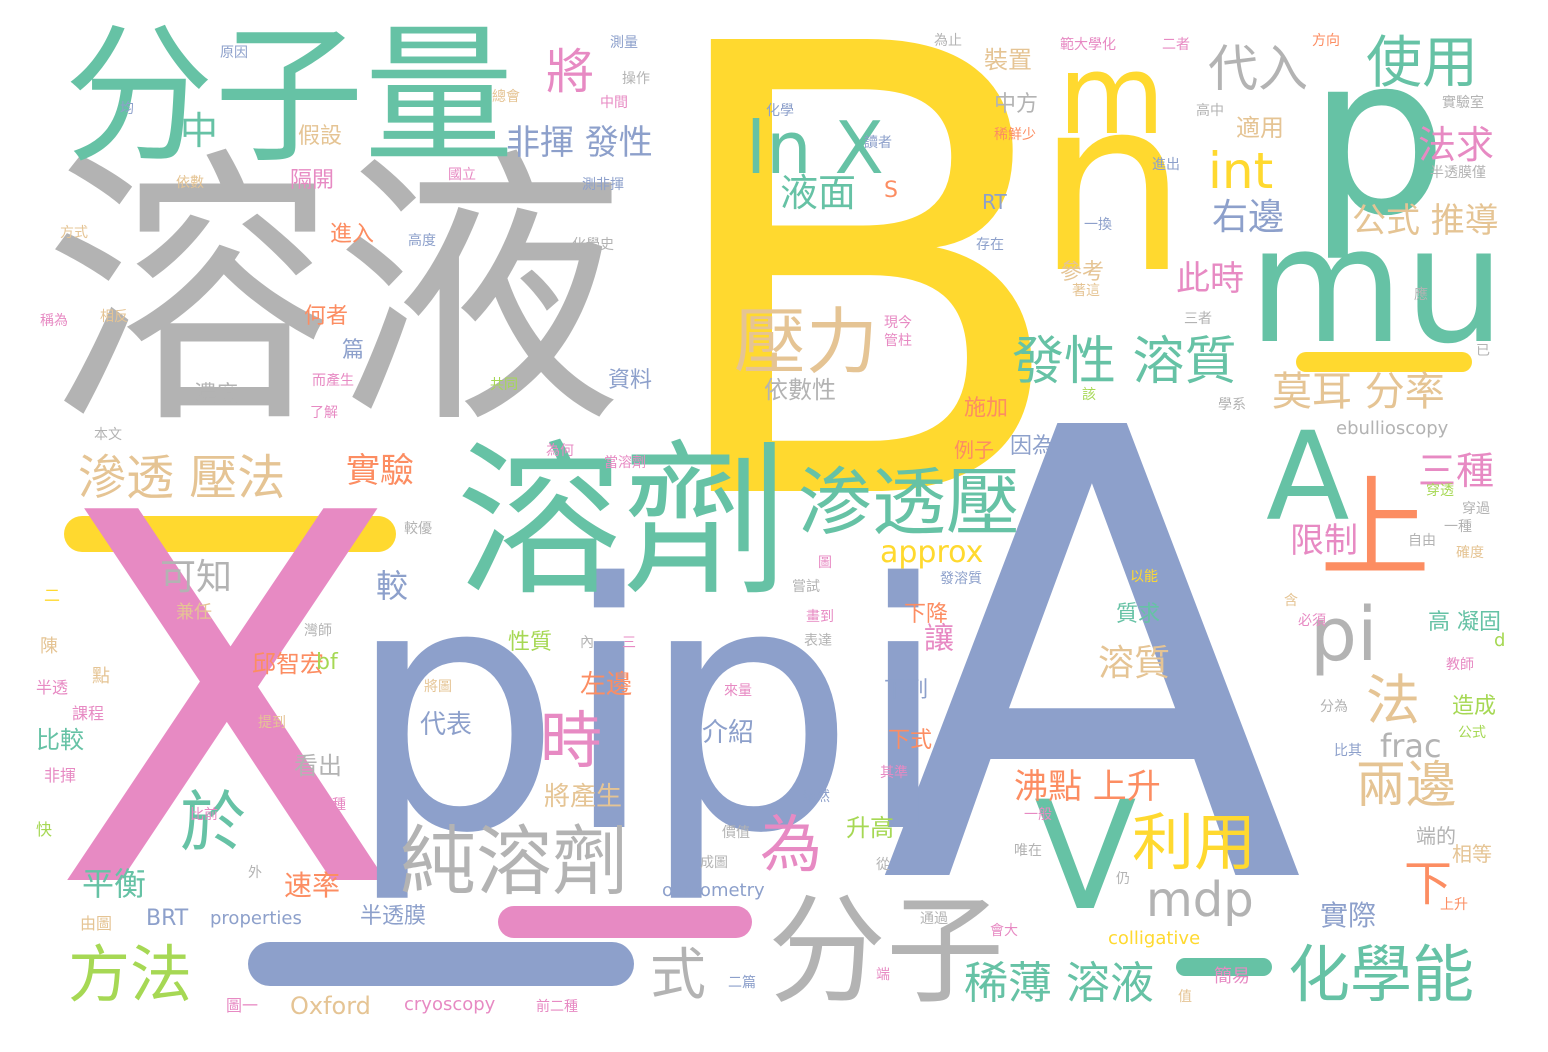  I want to click on word: 二篇, so click(742, 983).